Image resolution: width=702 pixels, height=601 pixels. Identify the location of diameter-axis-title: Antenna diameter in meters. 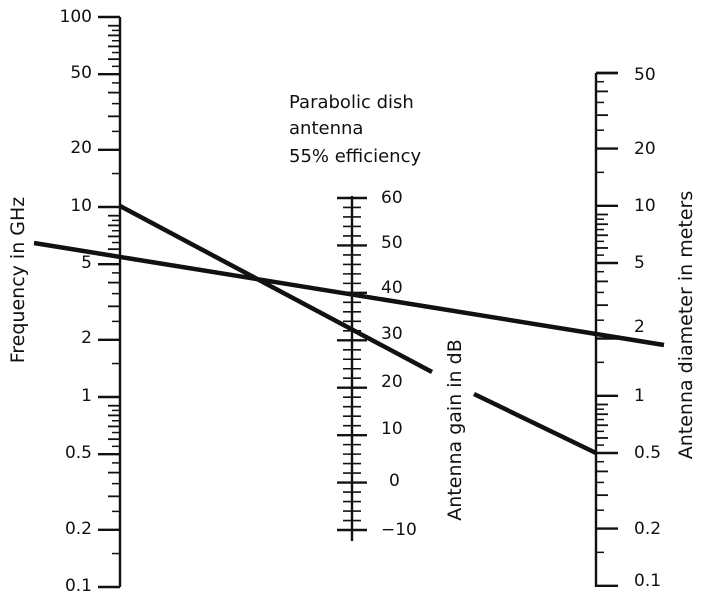
(686, 325).